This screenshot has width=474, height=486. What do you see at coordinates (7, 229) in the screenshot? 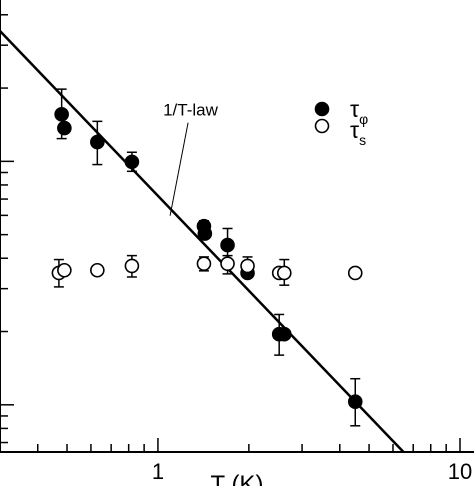
I see `y-ticks` at bounding box center [7, 229].